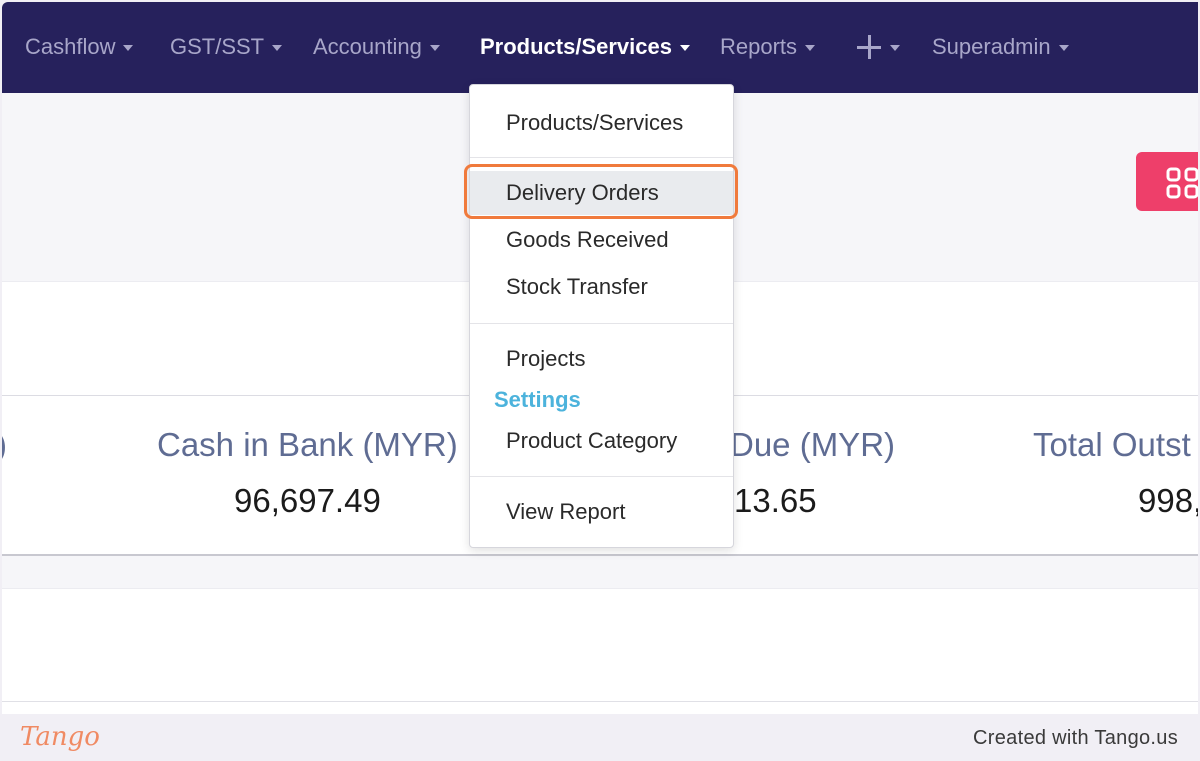 Image resolution: width=1200 pixels, height=761 pixels. What do you see at coordinates (1075, 738) in the screenshot?
I see `footer-credit: Created with Tango.us` at bounding box center [1075, 738].